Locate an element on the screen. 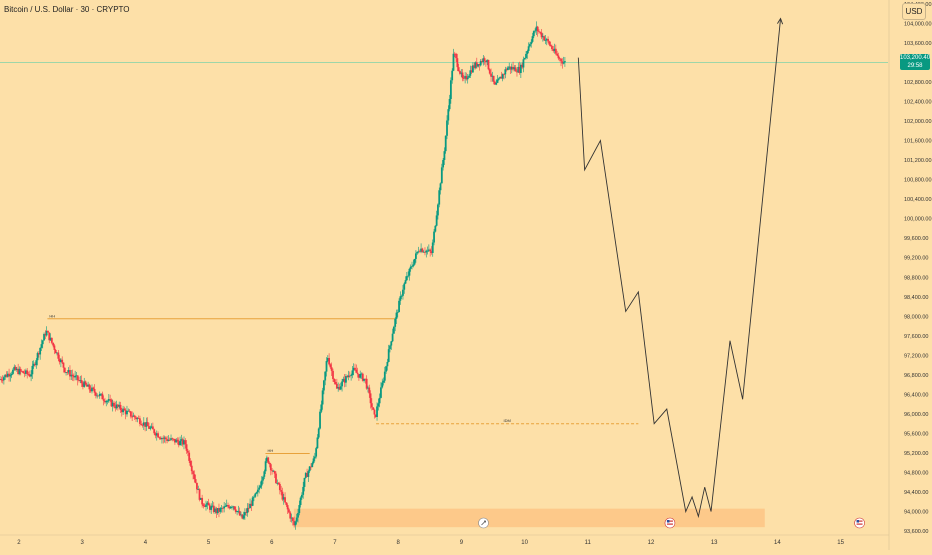 Image resolution: width=932 pixels, height=555 pixels. x-tick-label: 5 is located at coordinates (209, 543).